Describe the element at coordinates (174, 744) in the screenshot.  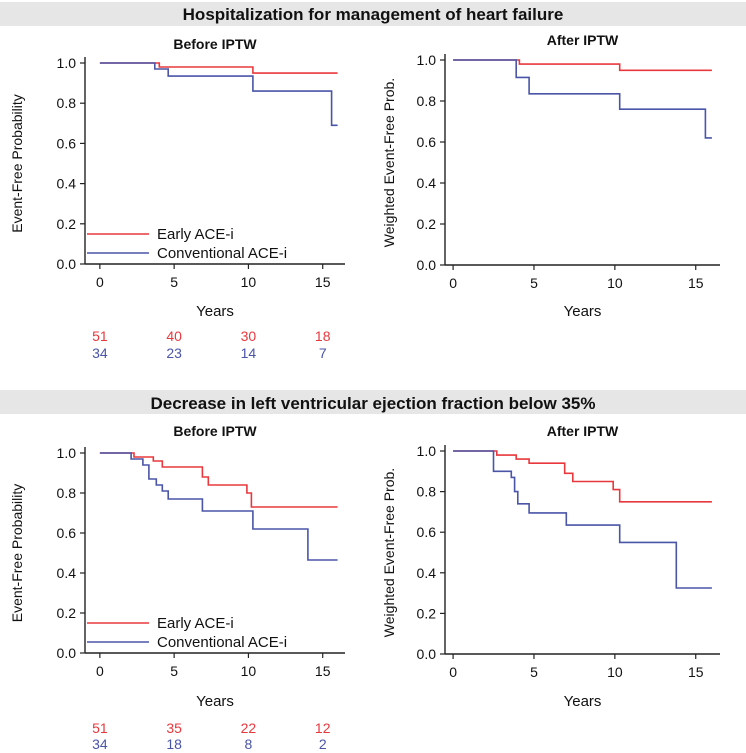
I see `at-risk-conventional: 18` at that location.